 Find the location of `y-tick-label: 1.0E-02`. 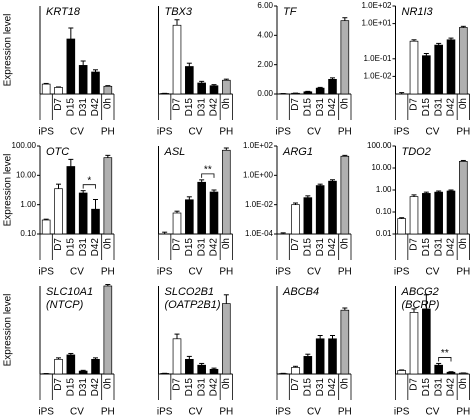

y-tick-label: 1.0E-02 is located at coordinates (259, 204).